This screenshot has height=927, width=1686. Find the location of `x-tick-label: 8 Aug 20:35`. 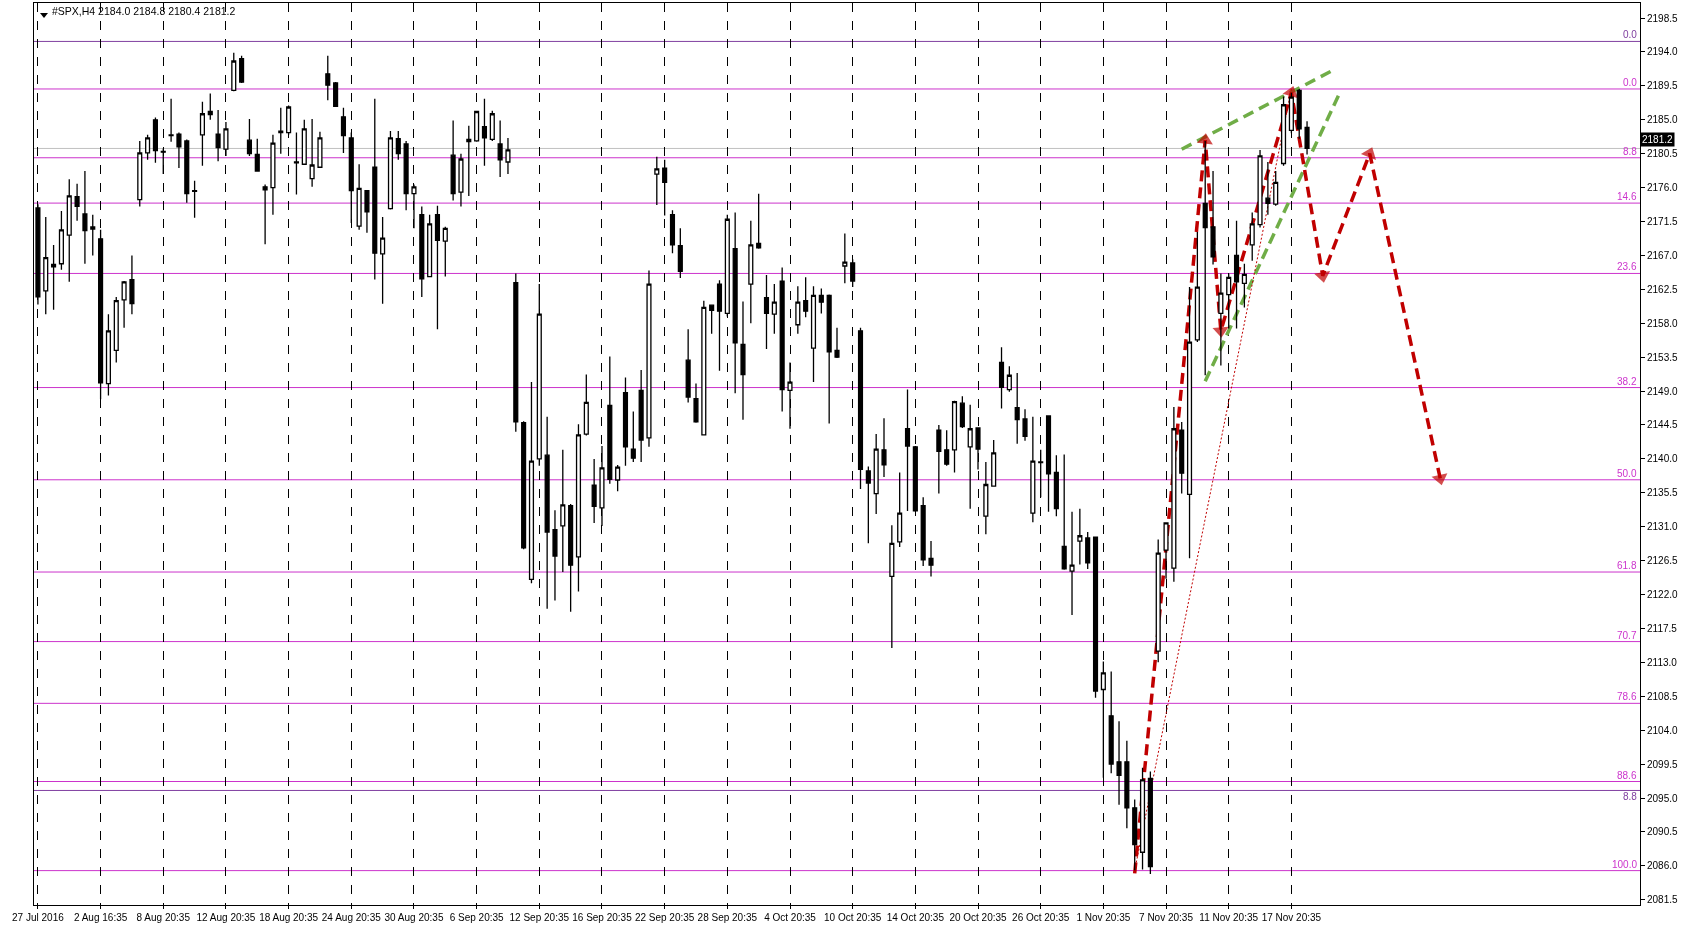

x-tick-label: 8 Aug 20:35 is located at coordinates (163, 917).